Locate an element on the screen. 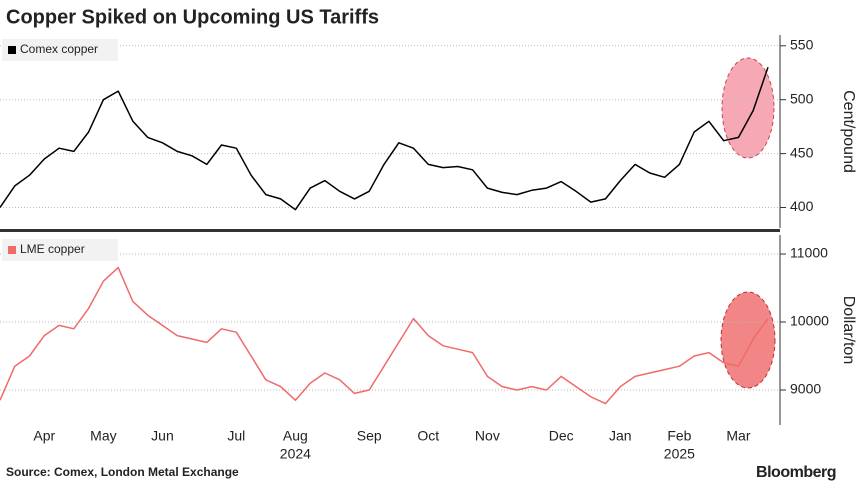 The height and width of the screenshot is (484, 860). brand: Bloomberg is located at coordinates (796, 472).